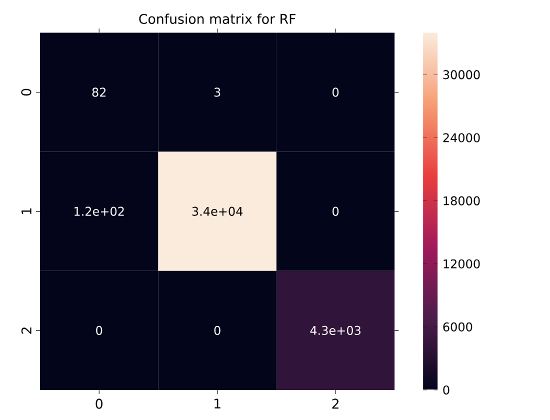 The width and height of the screenshot is (550, 420). What do you see at coordinates (26, 331) in the screenshot?
I see `y-tick-label: 2` at bounding box center [26, 331].